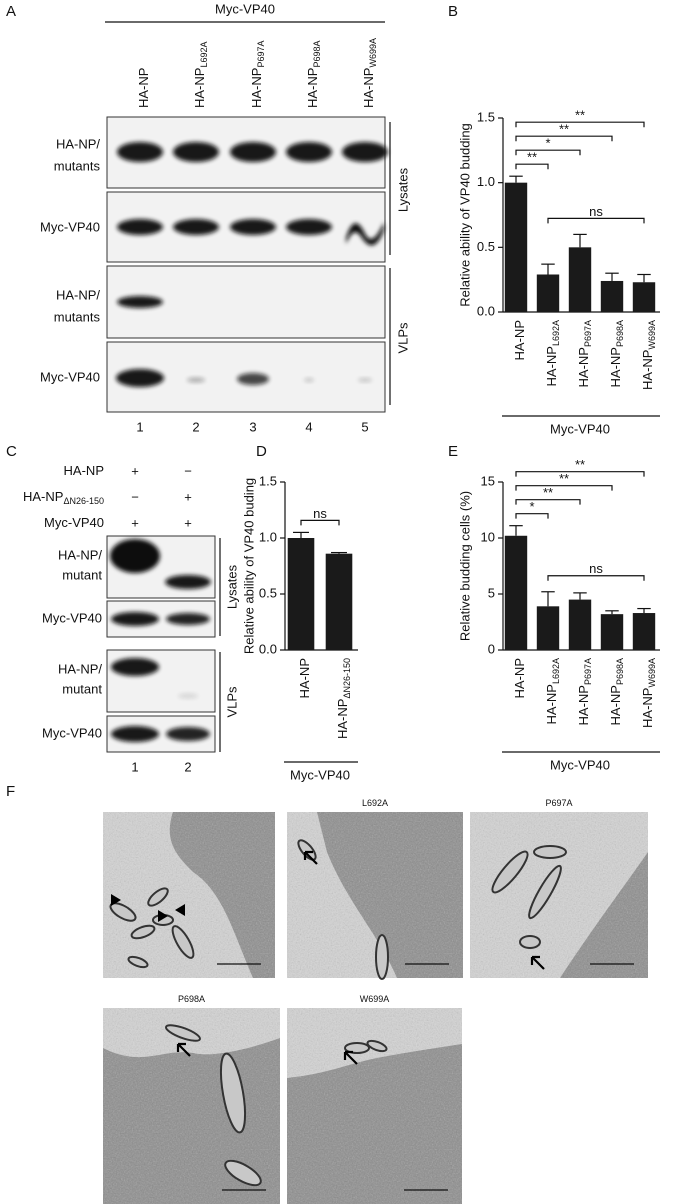 The width and height of the screenshot is (676, 1204). What do you see at coordinates (245, 8) in the screenshot?
I see `blot-header: Myc-VP40` at bounding box center [245, 8].